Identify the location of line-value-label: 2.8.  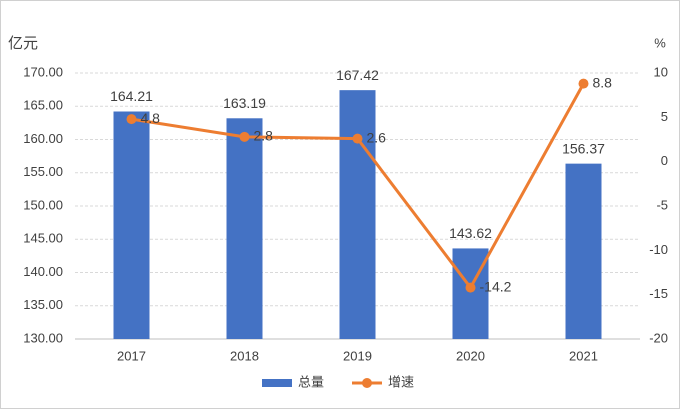
(264, 136).